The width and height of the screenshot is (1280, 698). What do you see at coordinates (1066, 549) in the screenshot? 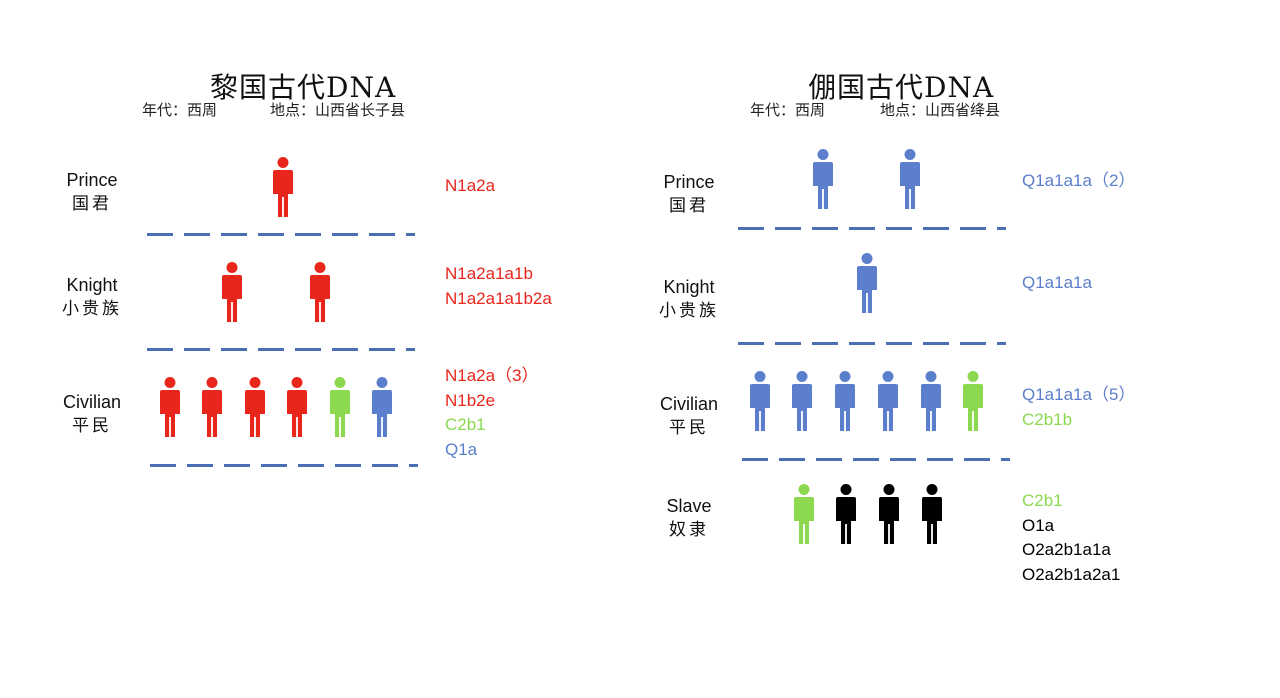
I see `haplogroup-label: O2a2b1a1a` at bounding box center [1066, 549].